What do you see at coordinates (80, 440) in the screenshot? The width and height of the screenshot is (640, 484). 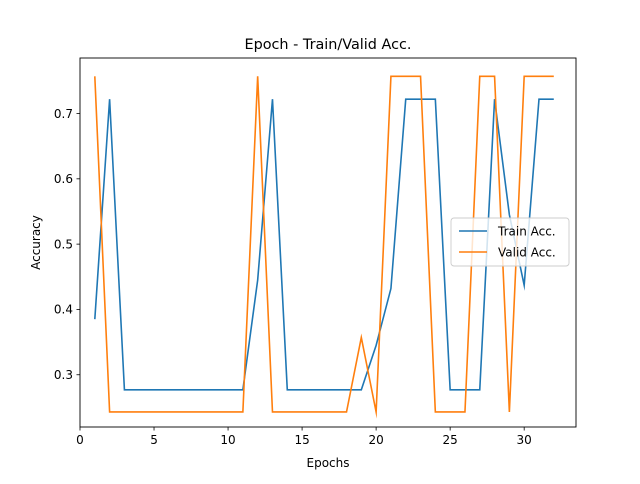 I see `x-tick-label: 0` at bounding box center [80, 440].